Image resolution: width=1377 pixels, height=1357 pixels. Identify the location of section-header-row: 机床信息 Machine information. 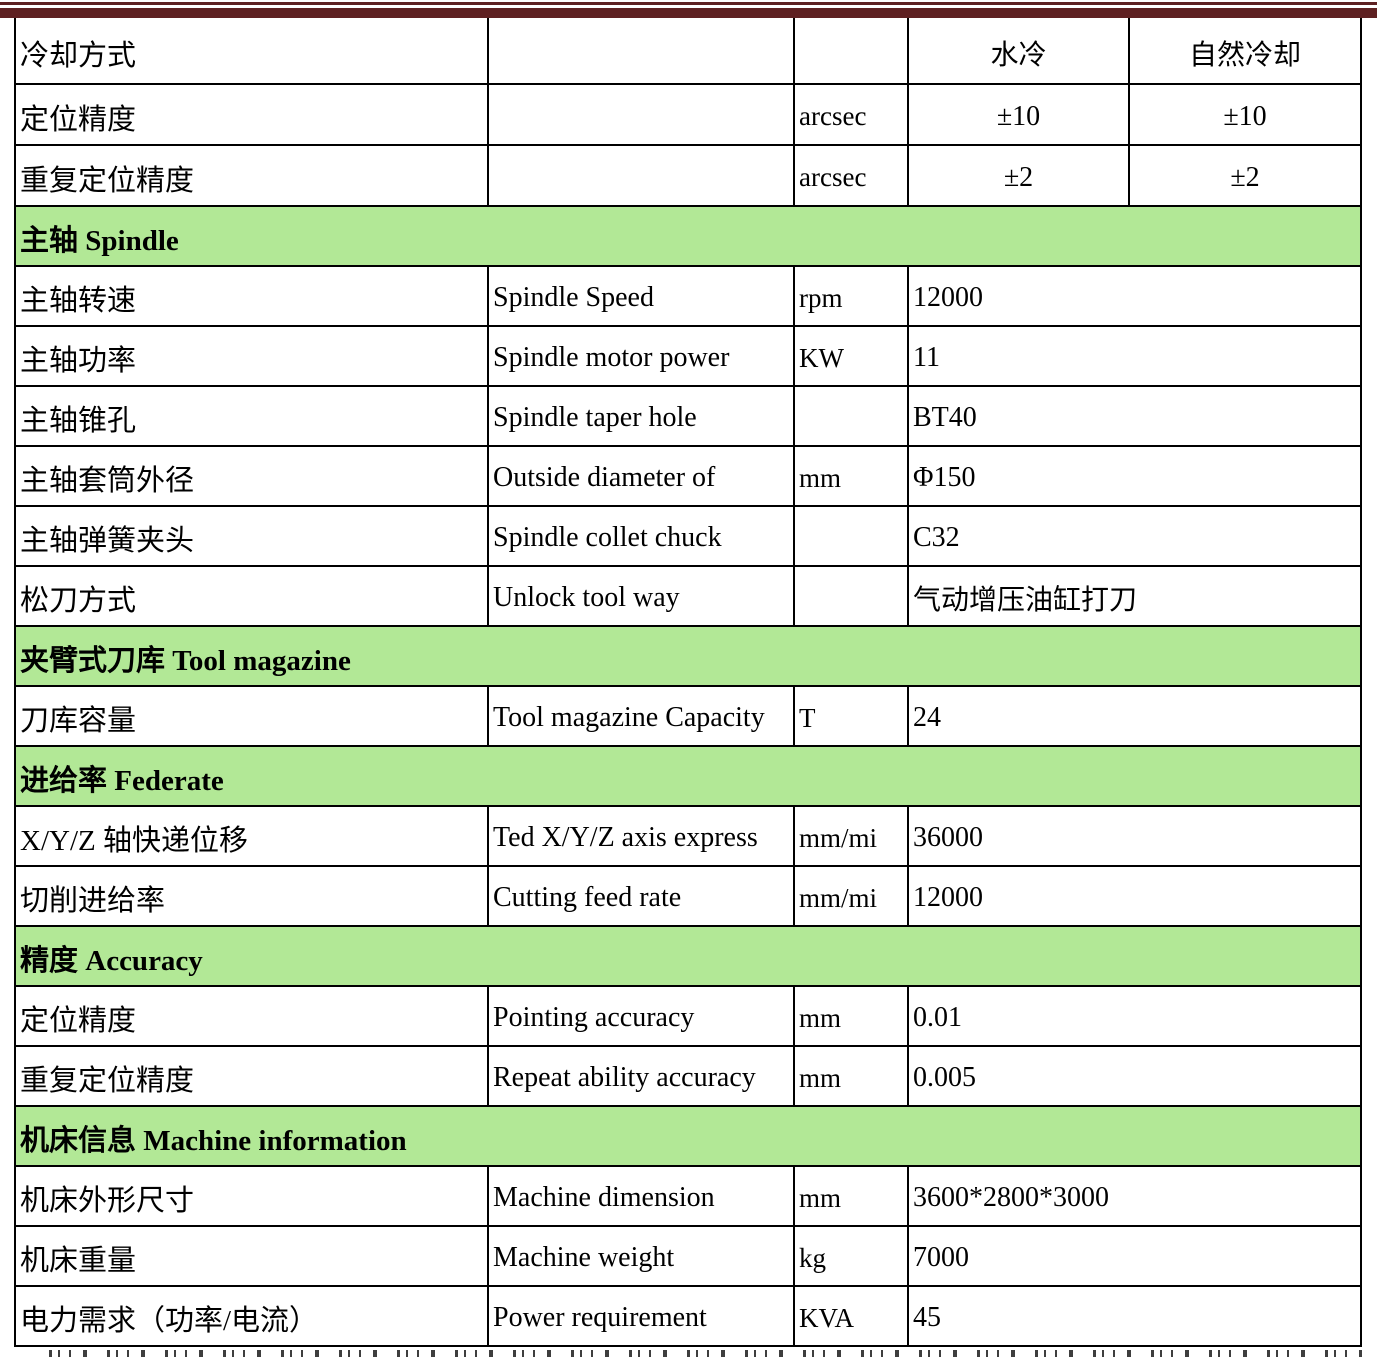
(688, 1136).